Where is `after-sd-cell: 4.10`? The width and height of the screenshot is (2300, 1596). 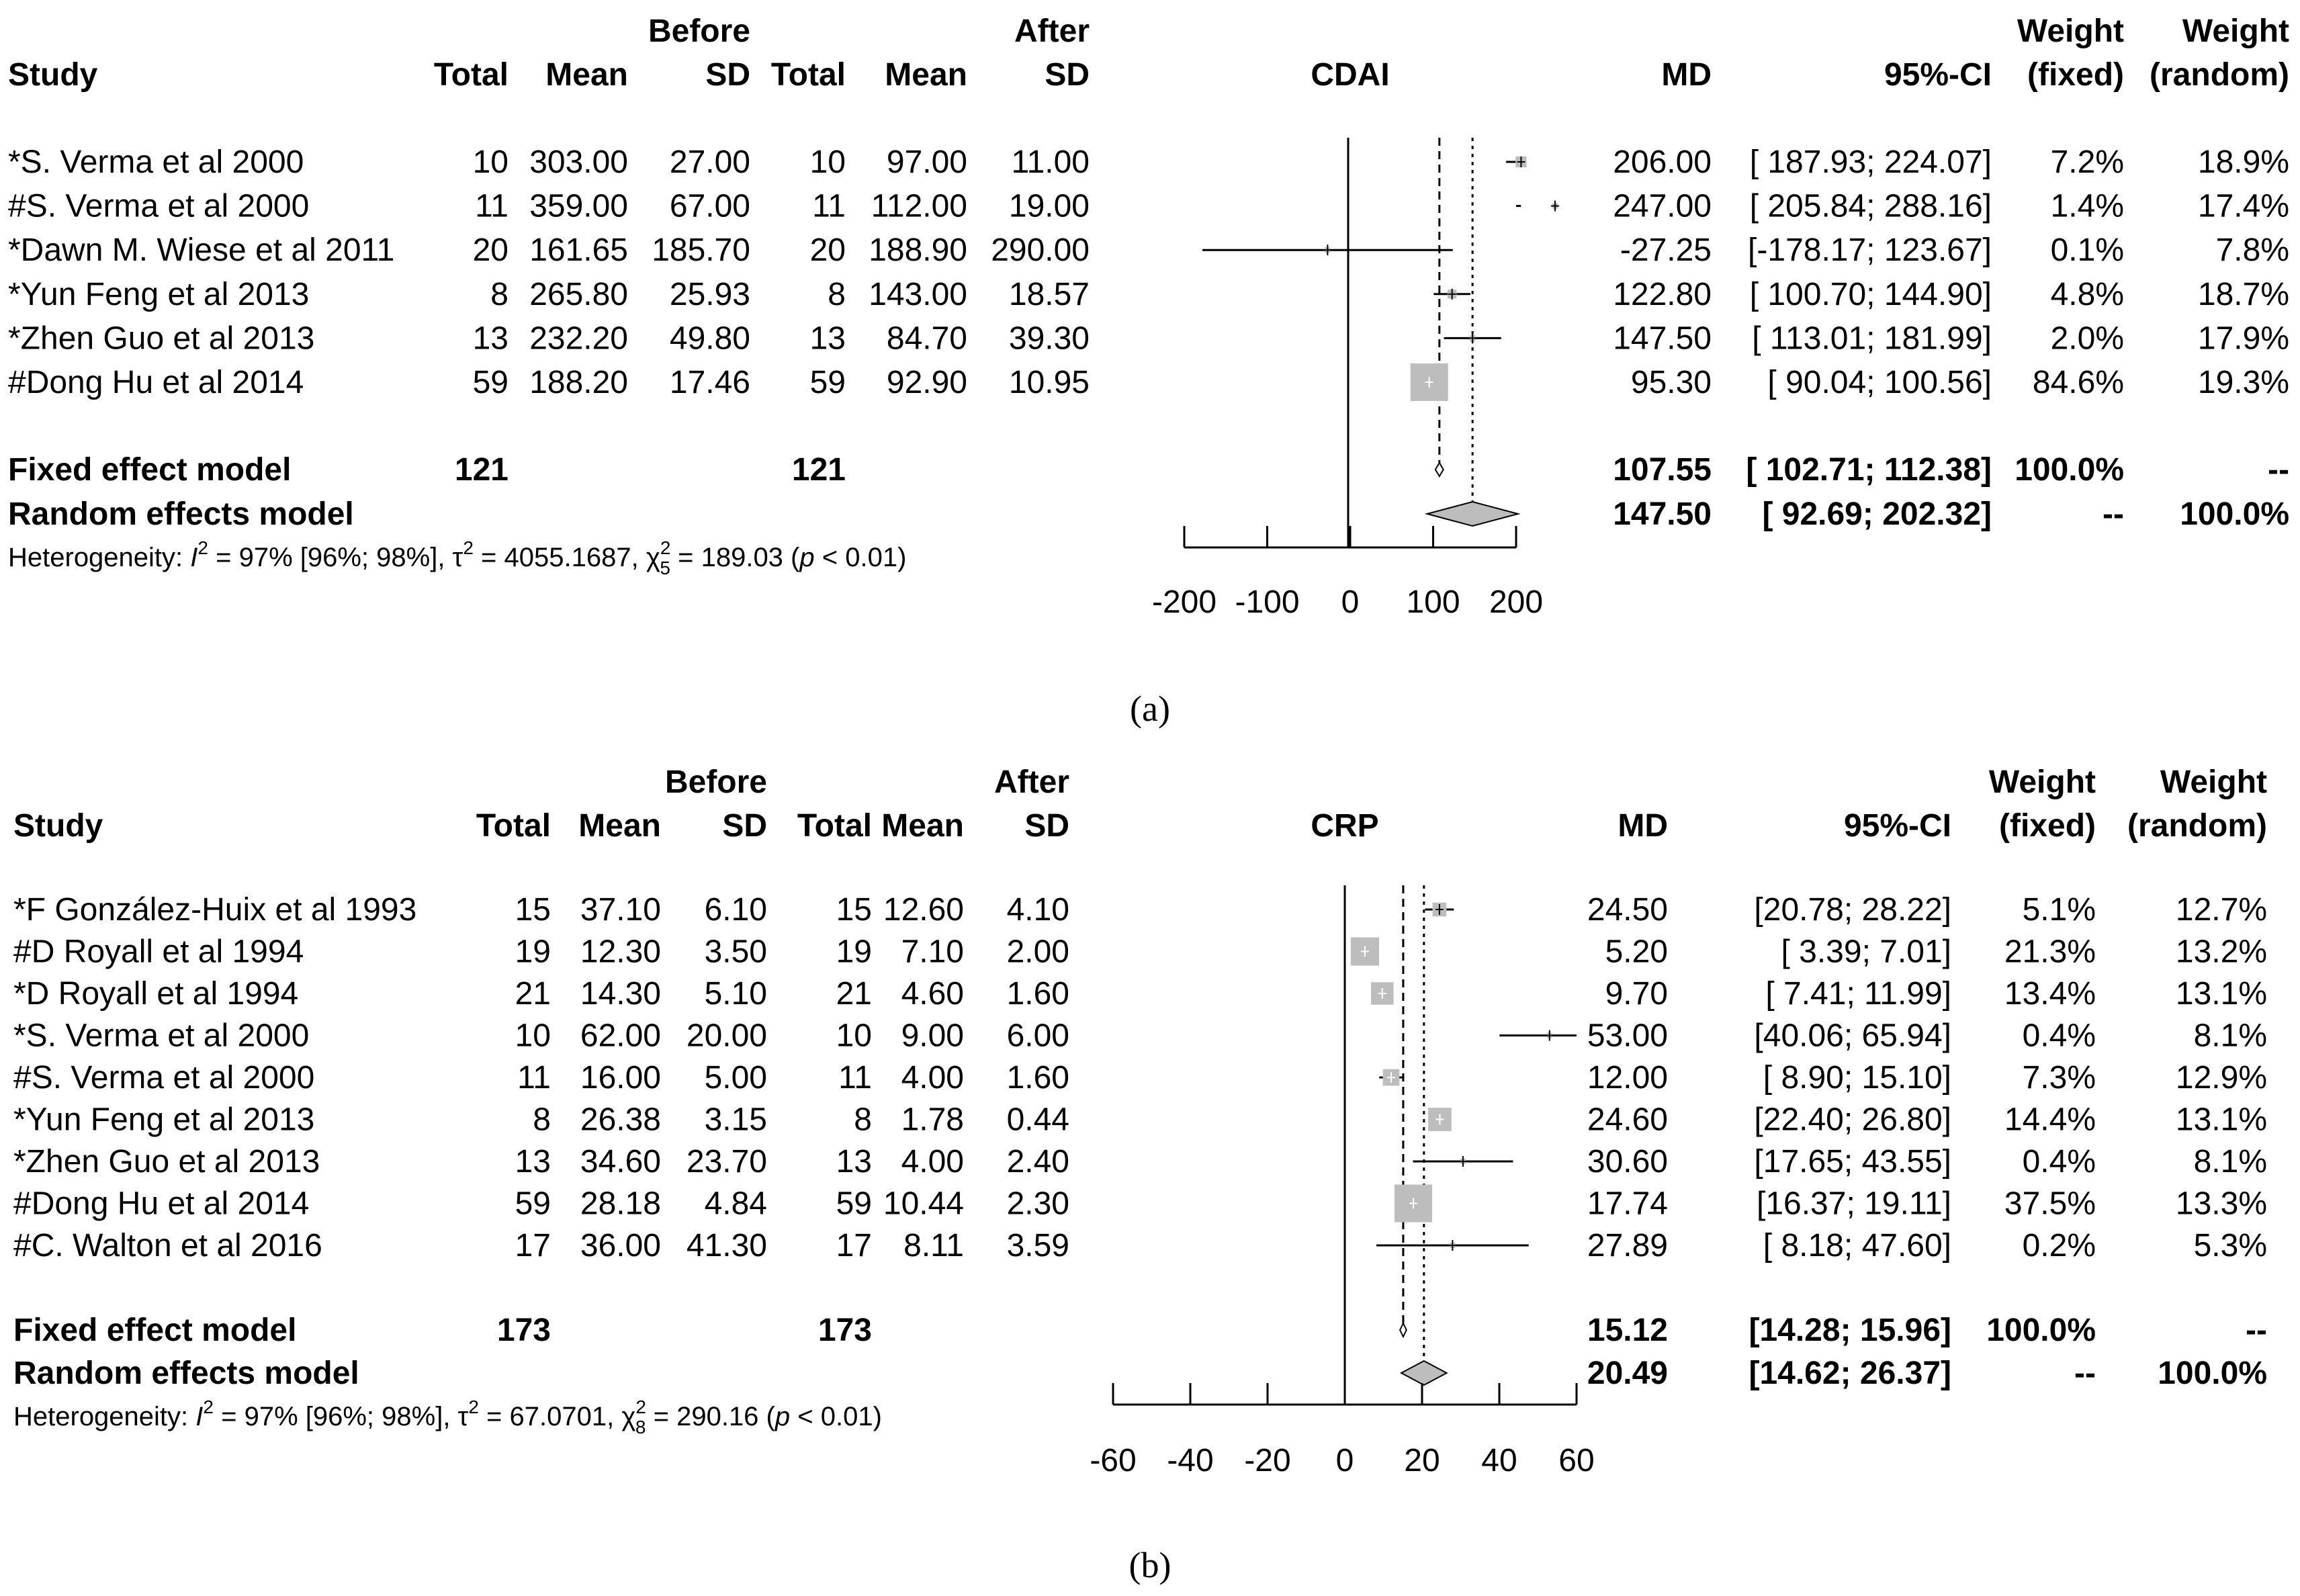
after-sd-cell: 4.10 is located at coordinates (1038, 910).